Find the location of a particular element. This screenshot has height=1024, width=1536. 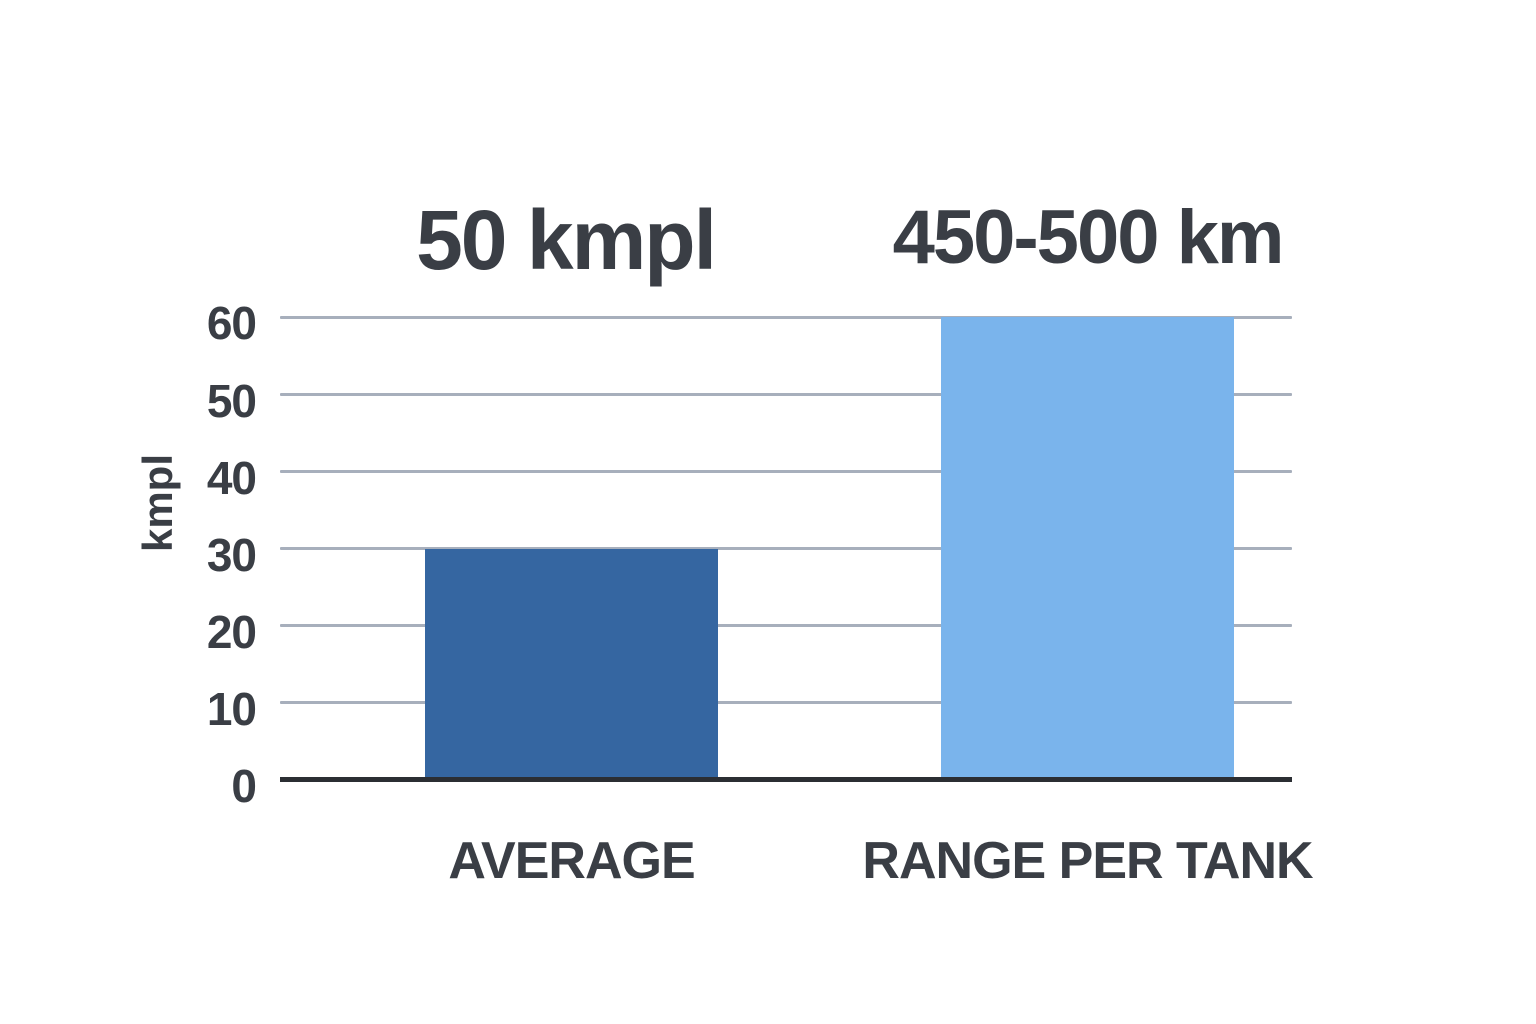

y-tick-label-50: 50 is located at coordinates (231, 400).